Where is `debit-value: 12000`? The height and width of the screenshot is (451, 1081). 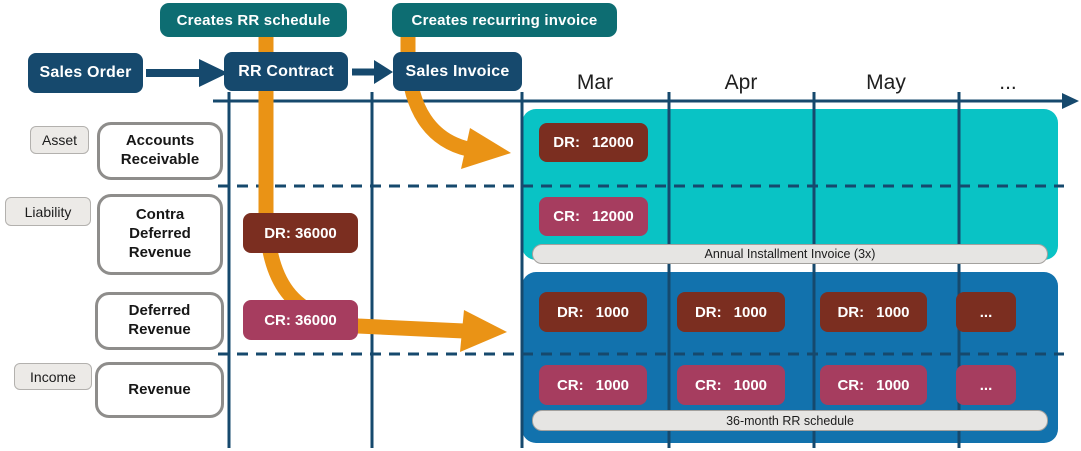 debit-value: 12000 is located at coordinates (612, 142).